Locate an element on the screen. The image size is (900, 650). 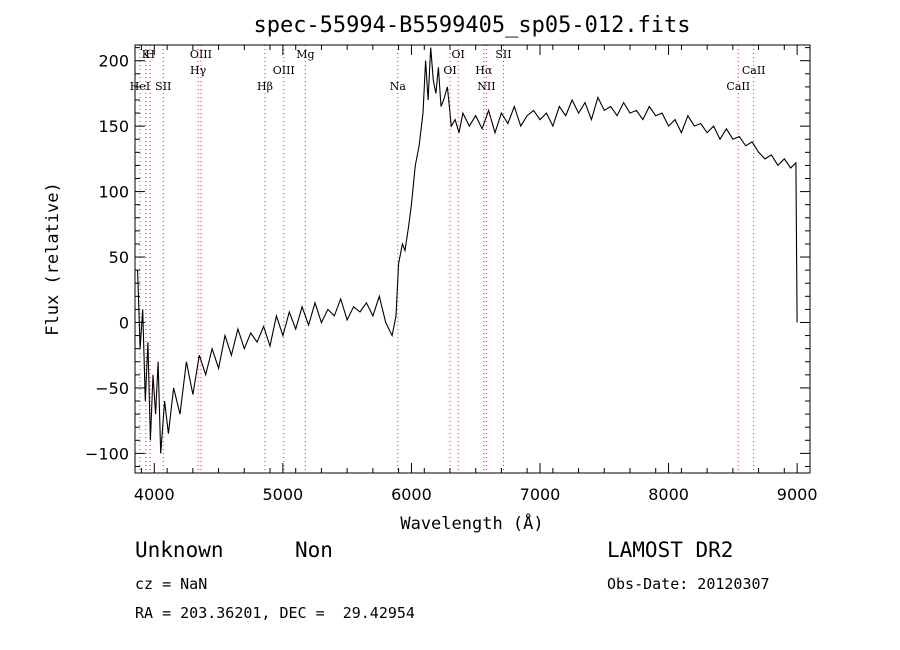
y-axis-label: Flux (relative) is located at coordinates (53, 259).